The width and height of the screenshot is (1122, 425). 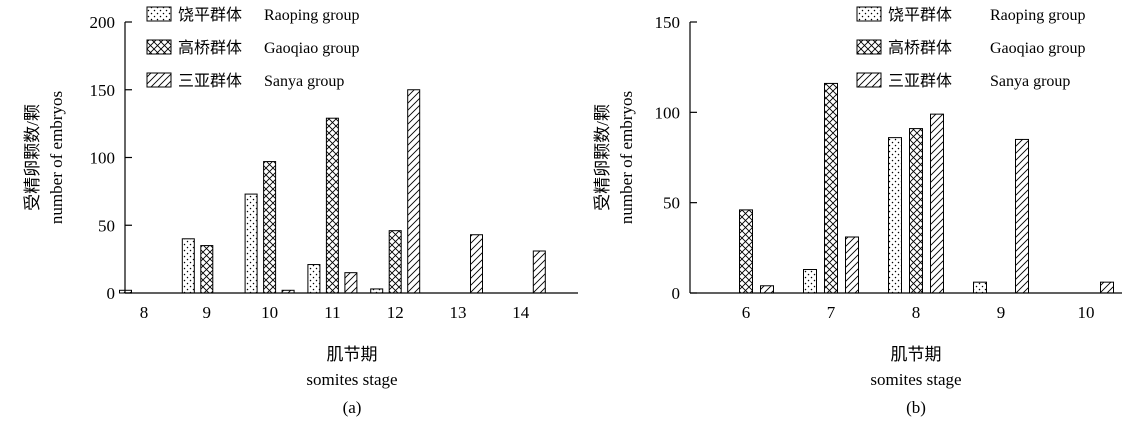 I want to click on panel-a-legend-swatch-diagonal, so click(x=159, y=80).